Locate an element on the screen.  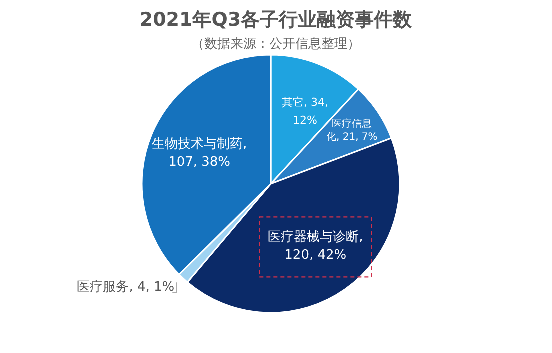
slice-label: 生物技术与制药, 107, 38% is located at coordinates (200, 154).